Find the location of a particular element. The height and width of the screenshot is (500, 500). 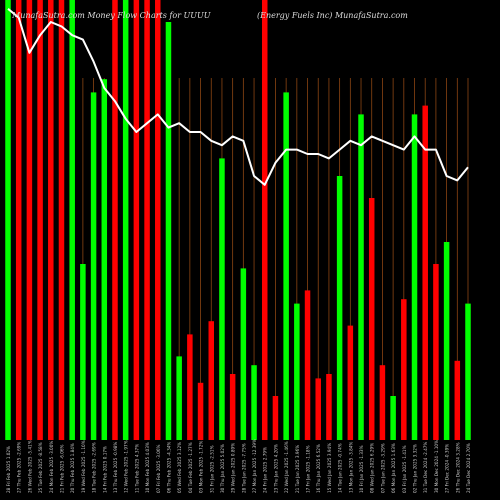

x-tick-label: 06 Thu Feb 2025 -4.34% is located at coordinates (168, 467).